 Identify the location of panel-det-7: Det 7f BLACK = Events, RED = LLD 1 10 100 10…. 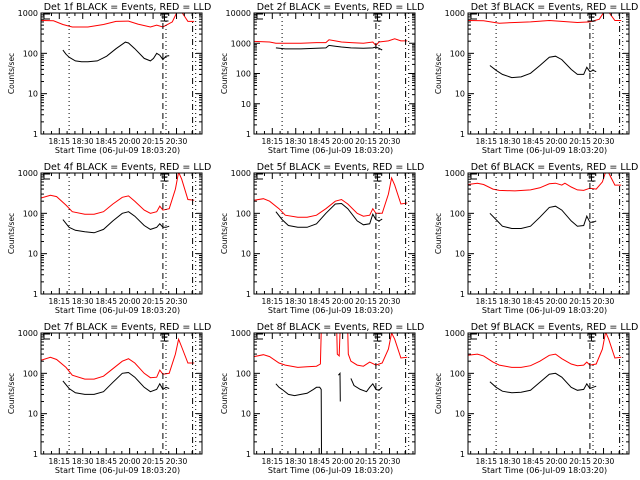
(109, 398).